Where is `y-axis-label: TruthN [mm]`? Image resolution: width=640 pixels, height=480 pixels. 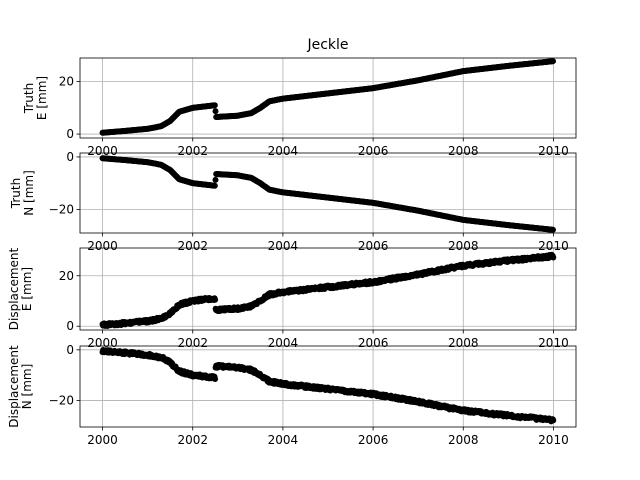
y-axis-label: TruthN [mm] is located at coordinates (22, 193).